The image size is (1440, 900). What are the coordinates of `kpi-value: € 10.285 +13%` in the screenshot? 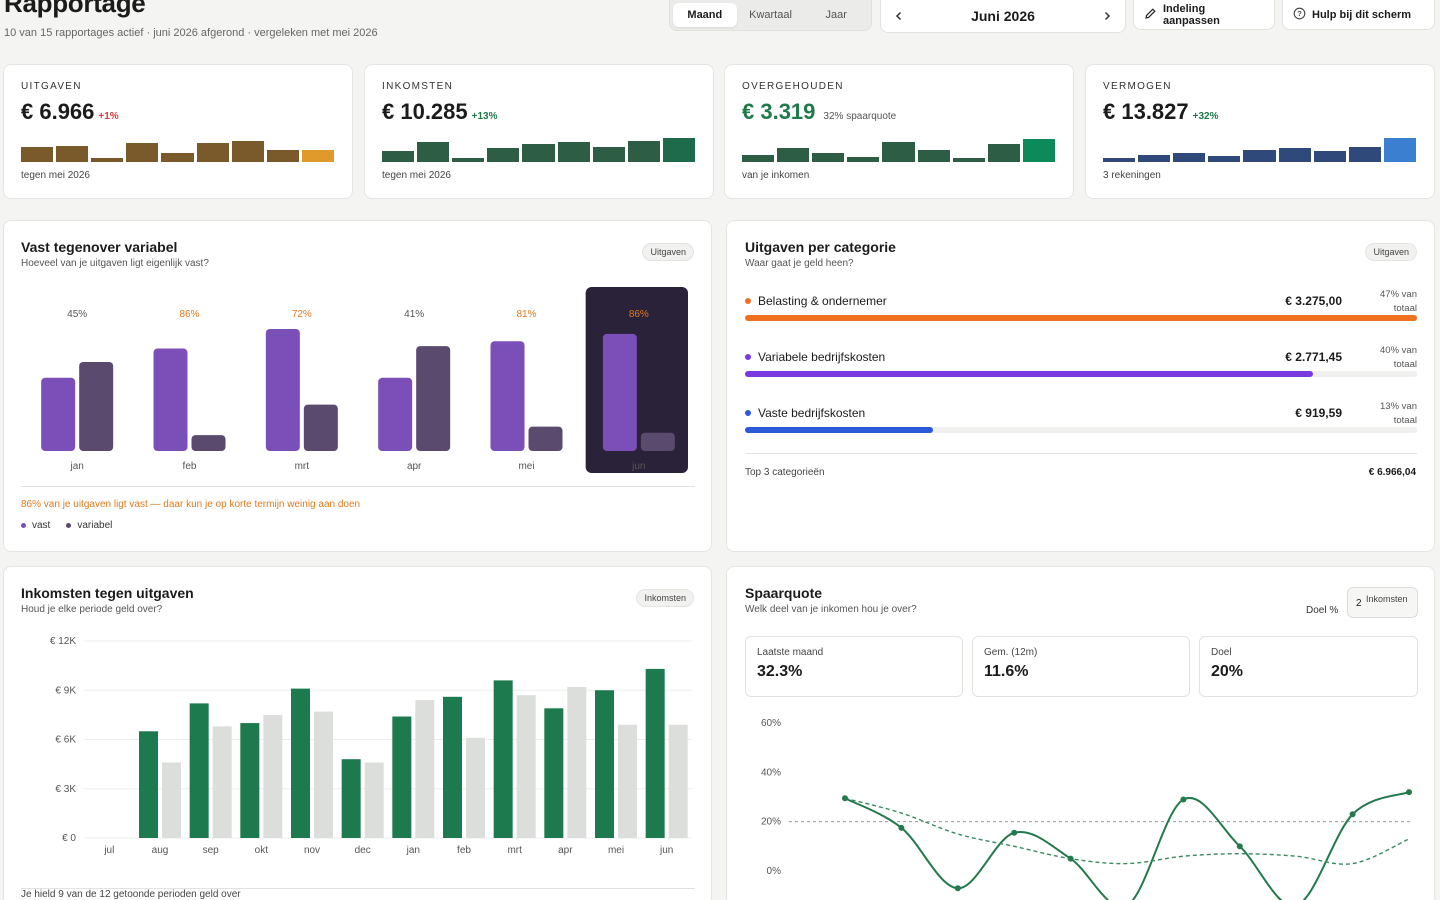 It's located at (440, 111).